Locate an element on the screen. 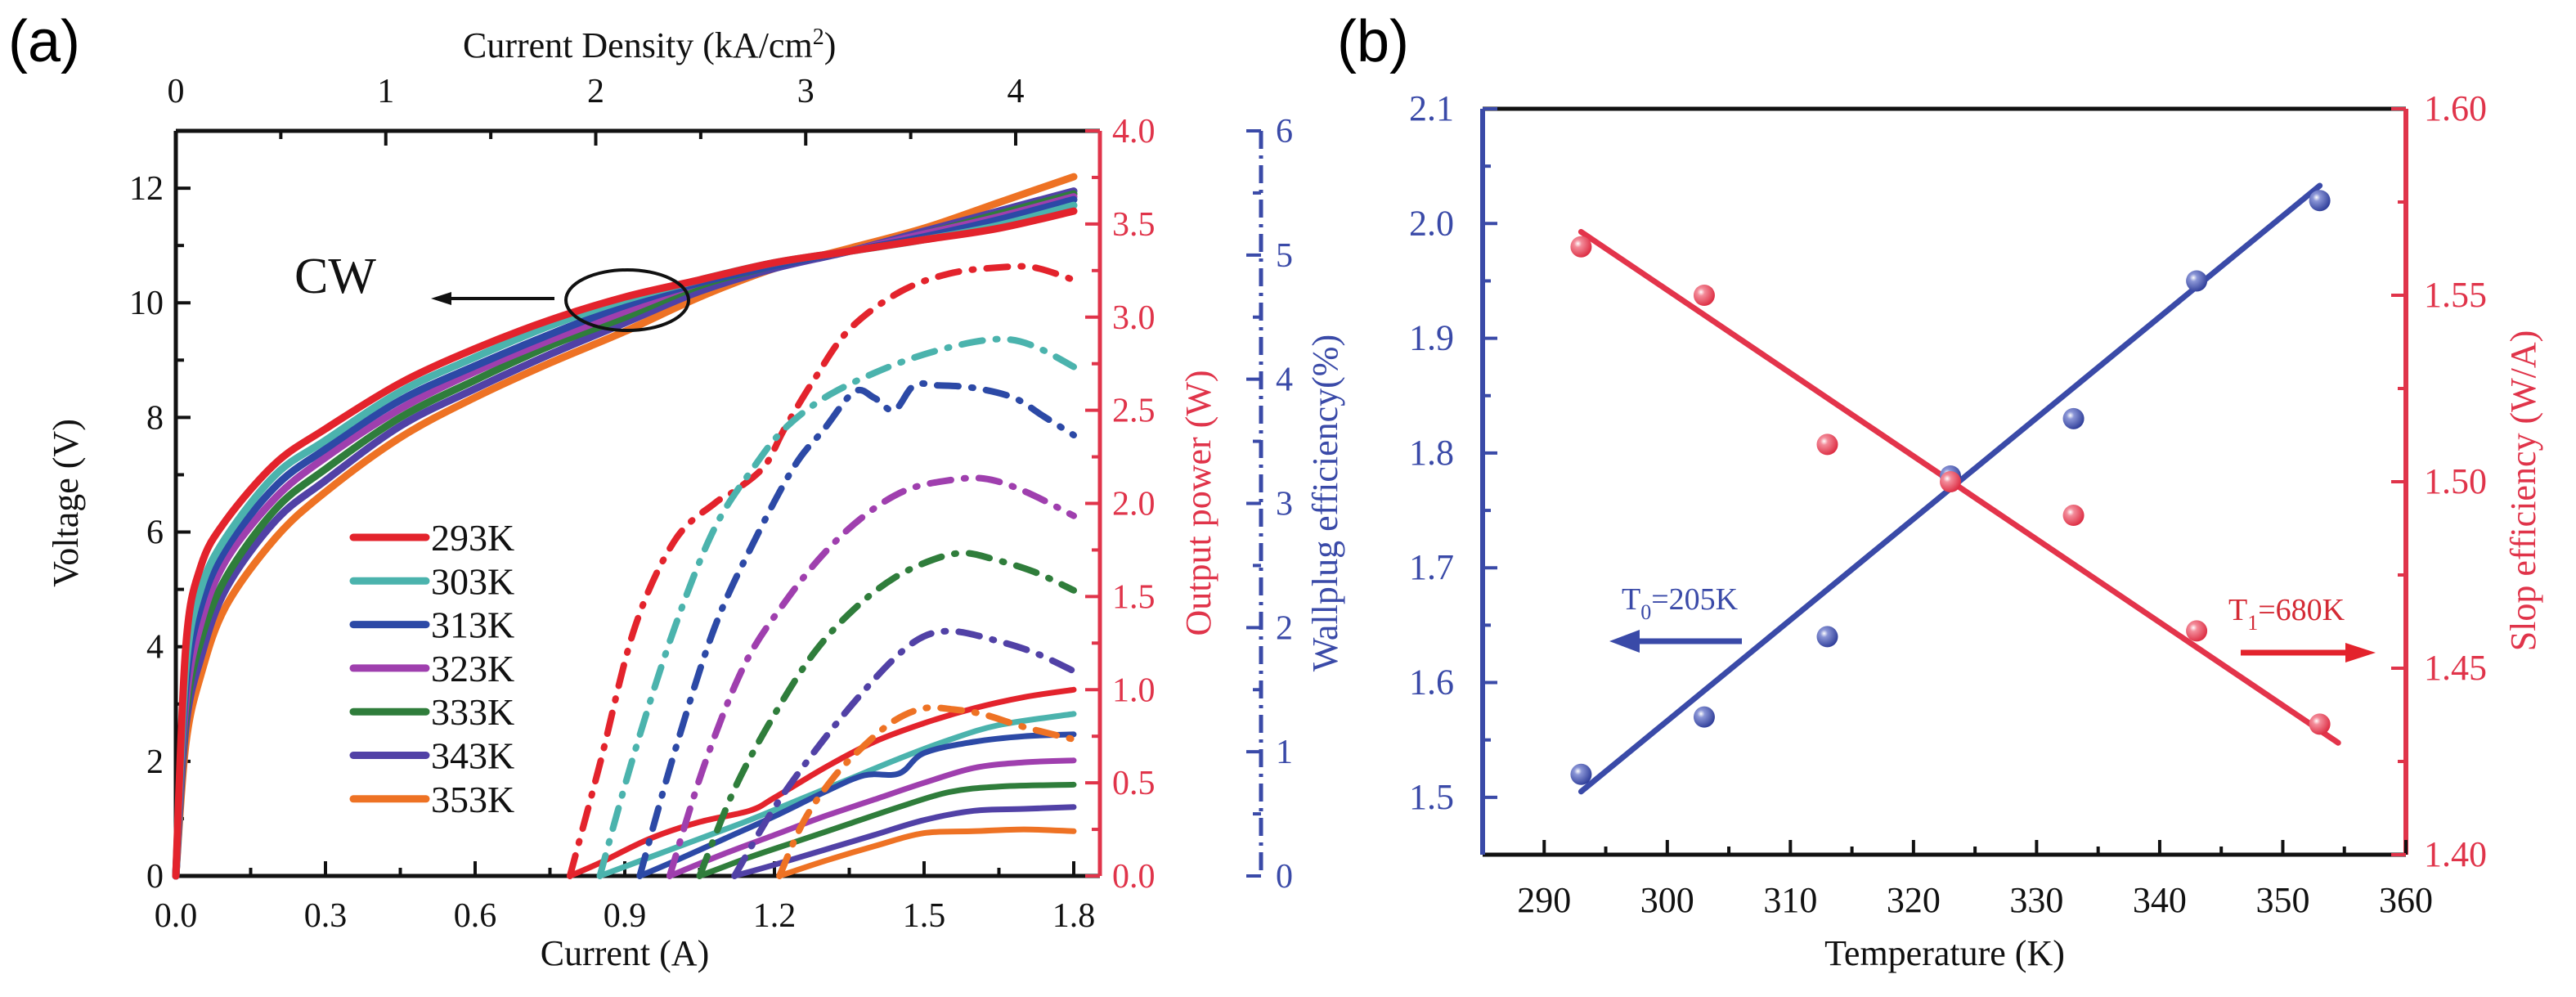 This screenshot has height=997, width=2576. legend-item: 323K is located at coordinates (431, 668).